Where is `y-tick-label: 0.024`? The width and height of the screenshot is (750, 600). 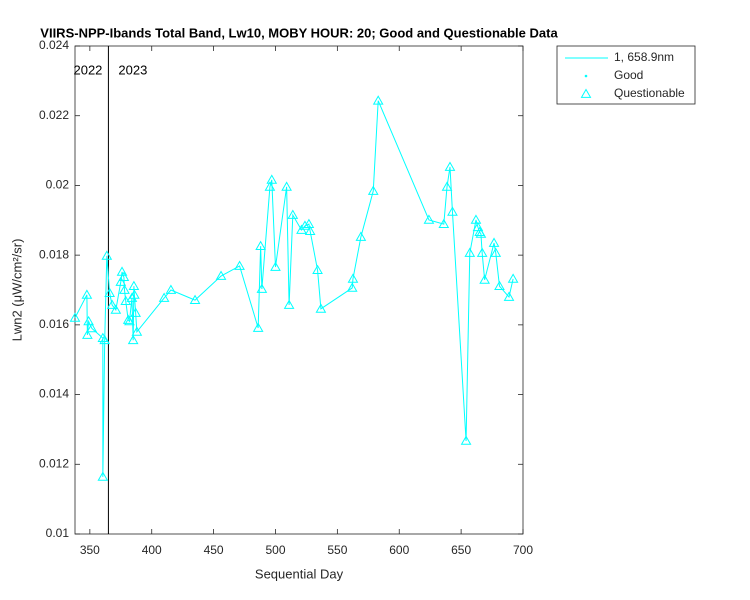
y-tick-label: 0.024 is located at coordinates (54, 45).